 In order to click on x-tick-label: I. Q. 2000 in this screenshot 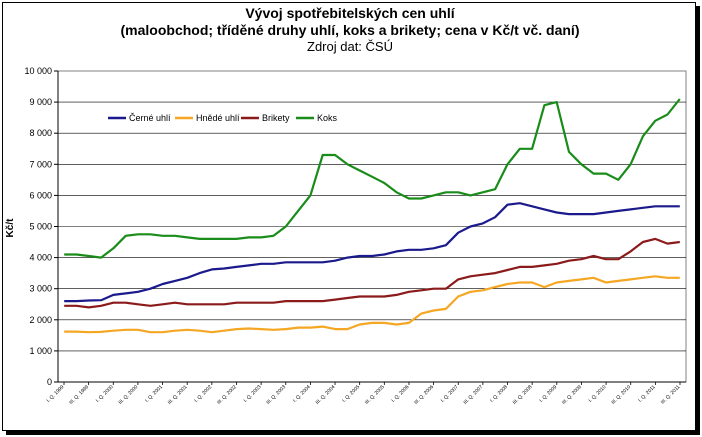, I will do `click(105, 394)`.